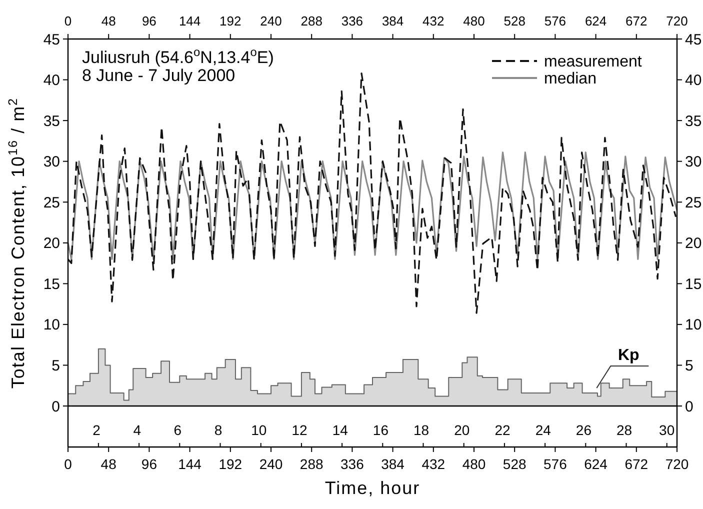 This screenshot has width=703, height=509. I want to click on y-tick-label: 40, so click(51, 81).